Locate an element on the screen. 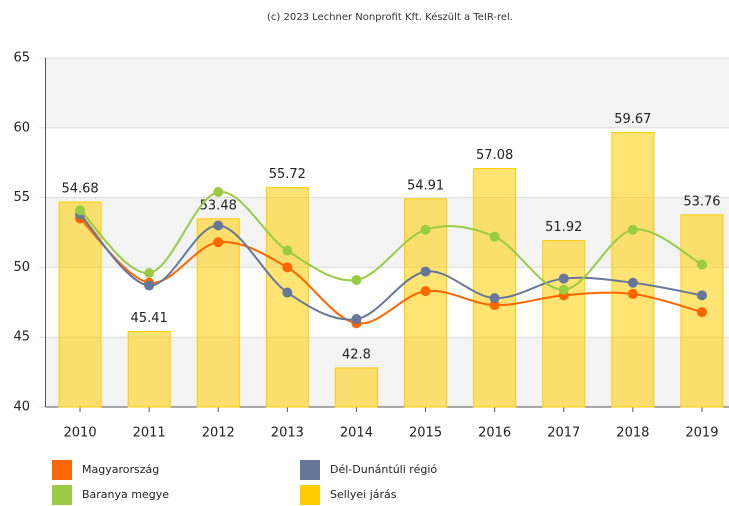 The height and width of the screenshot is (506, 729). data-label: 53.48 is located at coordinates (218, 205).